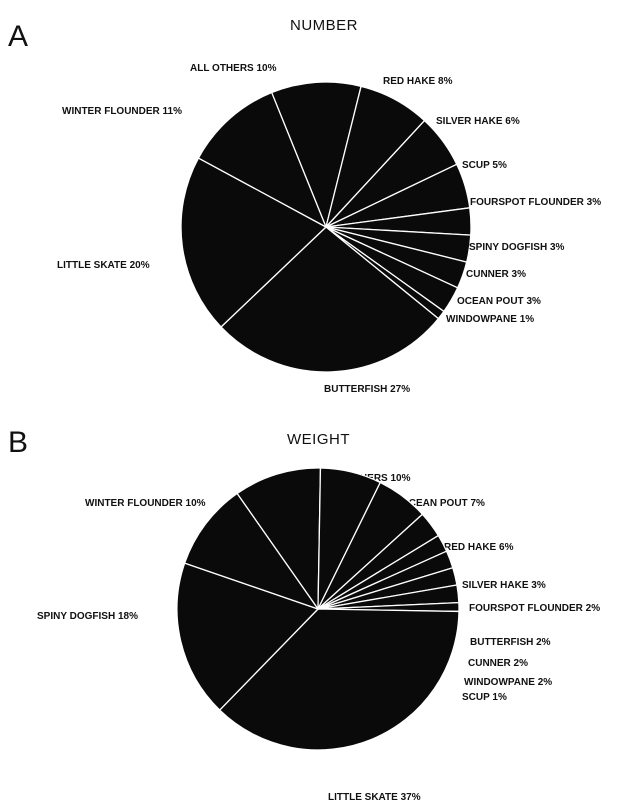 The image size is (634, 806). I want to click on slice-label-fourspot-flounder: FOURSPOT FLOUNDER 2%, so click(534, 608).